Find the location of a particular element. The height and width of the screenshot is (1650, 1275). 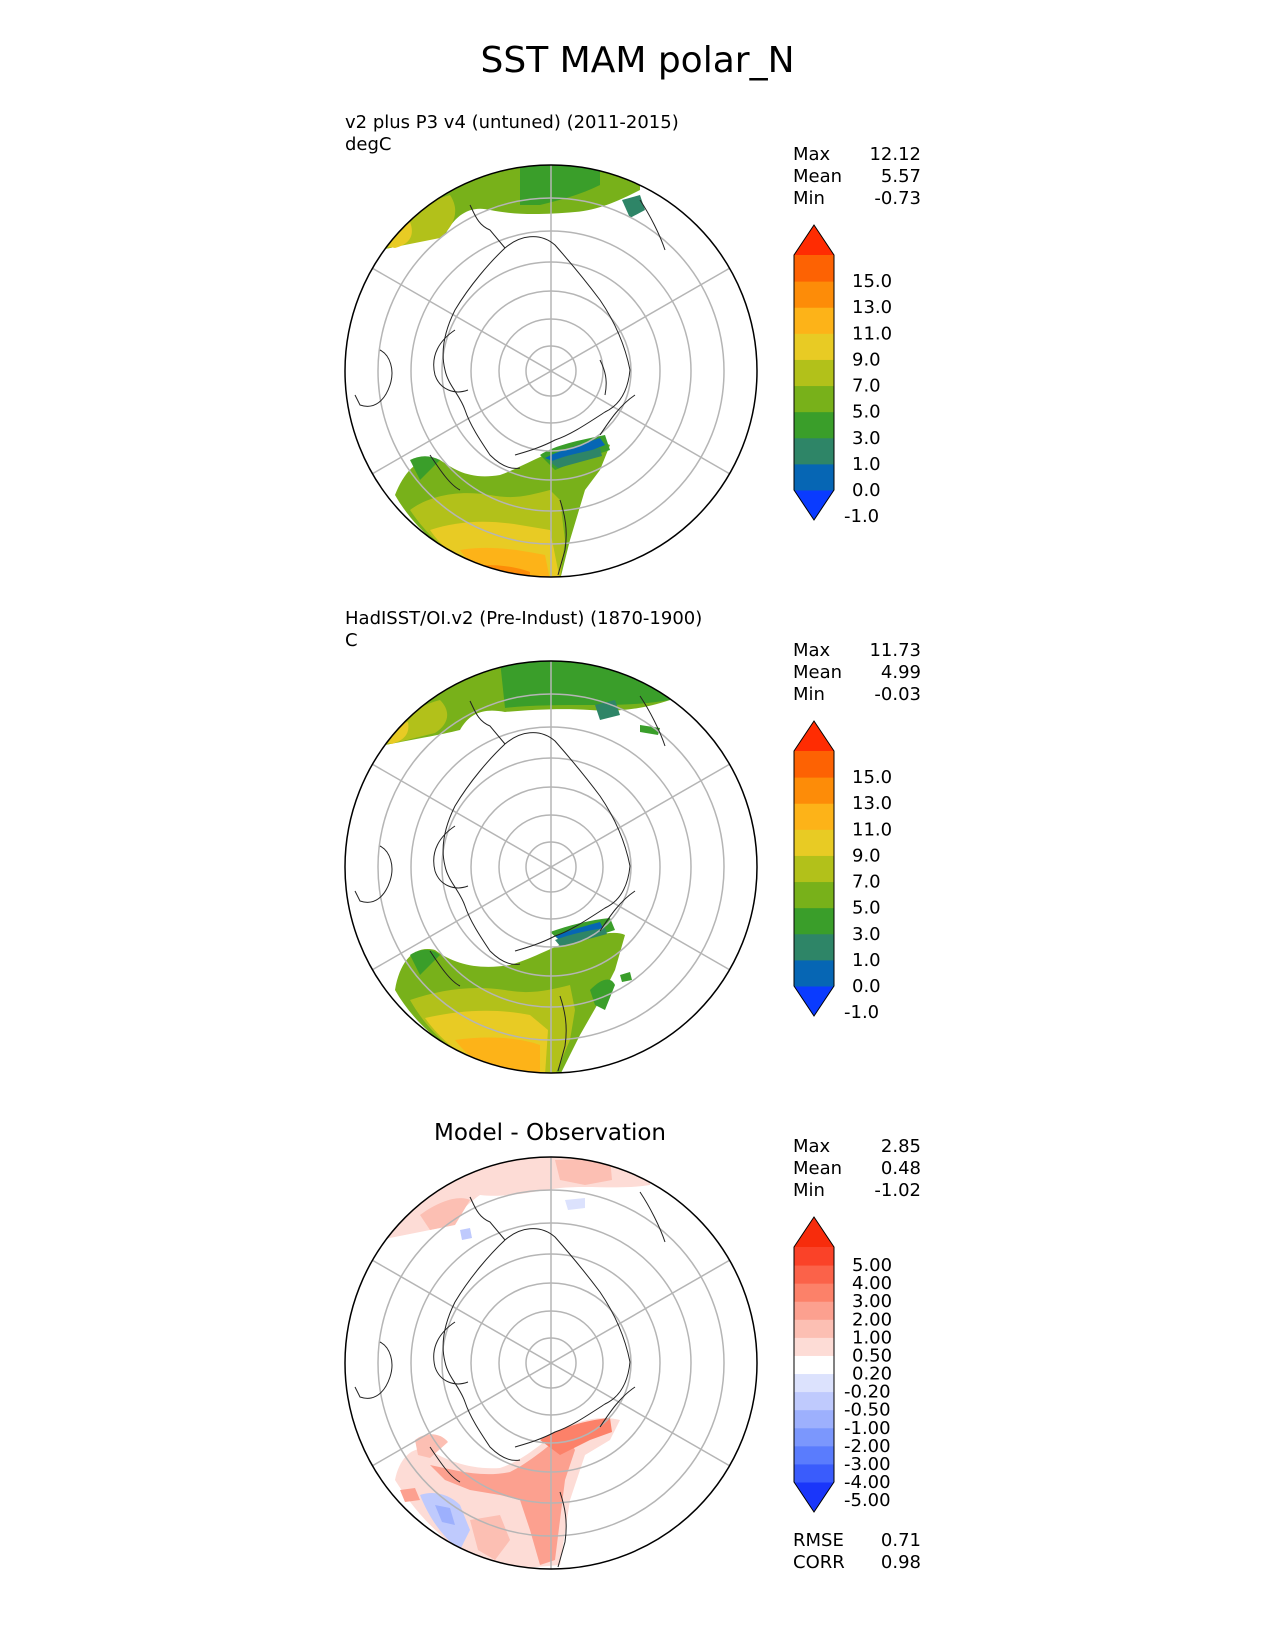

colorbar-2: 15.0 13.0 11.0 9.0 7.0 5.0 3.0 1.0 0.0 -1.0 is located at coordinates (842, 871).